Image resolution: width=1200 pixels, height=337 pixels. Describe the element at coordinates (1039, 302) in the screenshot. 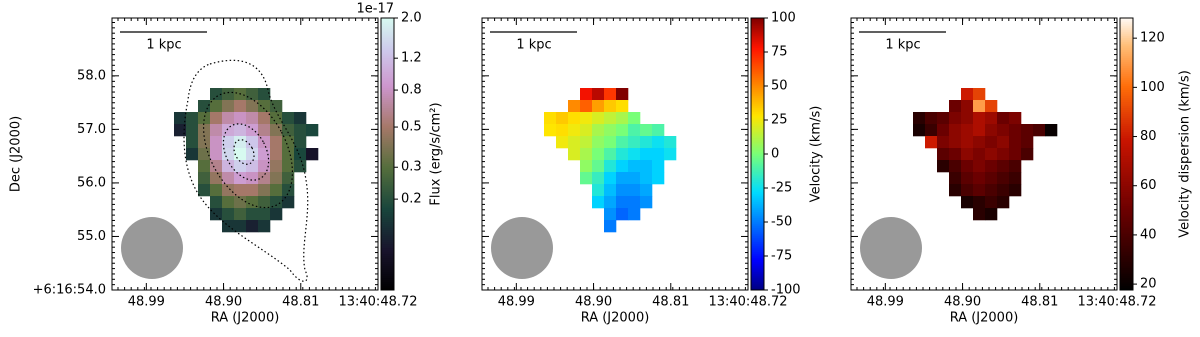

I see `x-tick-label: 48.81` at that location.